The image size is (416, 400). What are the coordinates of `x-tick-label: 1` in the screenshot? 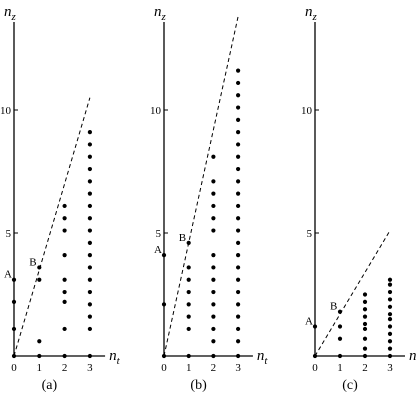 It's located at (40, 368).